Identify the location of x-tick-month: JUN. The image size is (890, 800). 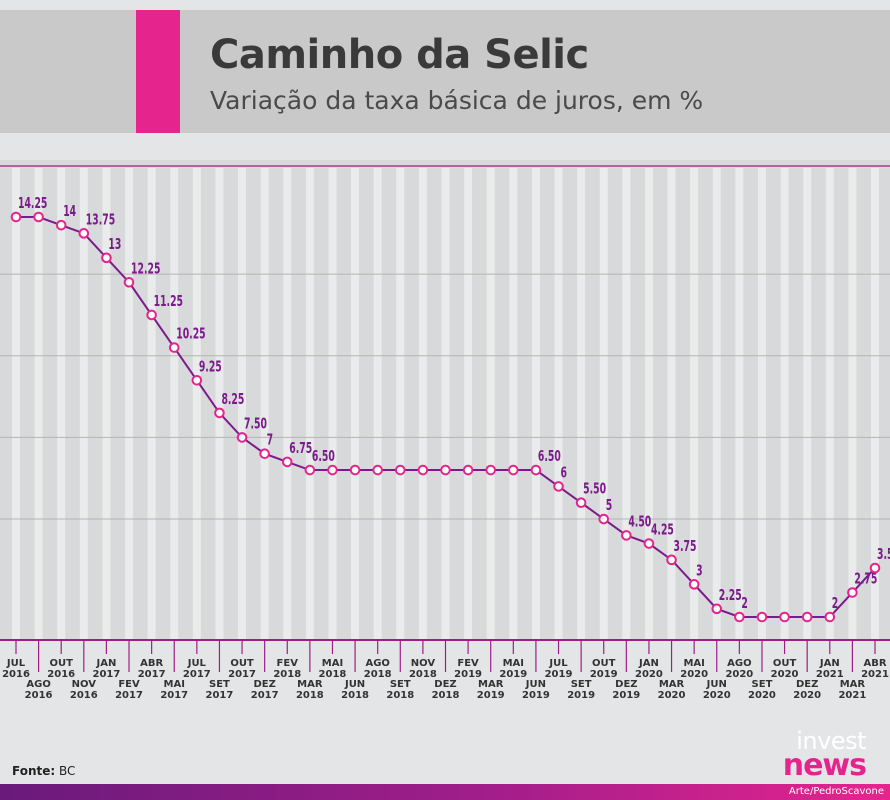
(716, 684).